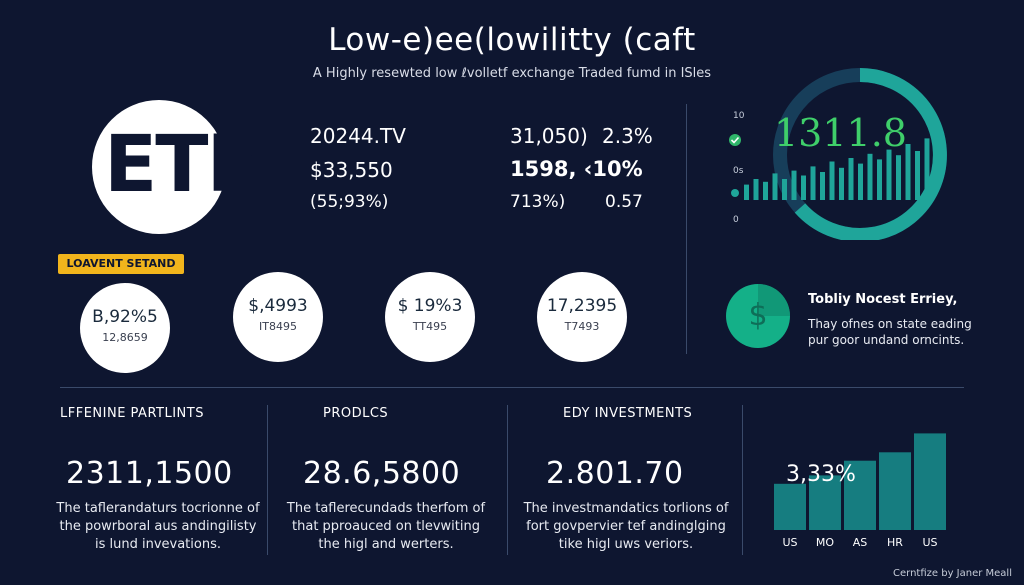  I want to click on chart-annotation: 3,33%, so click(821, 474).